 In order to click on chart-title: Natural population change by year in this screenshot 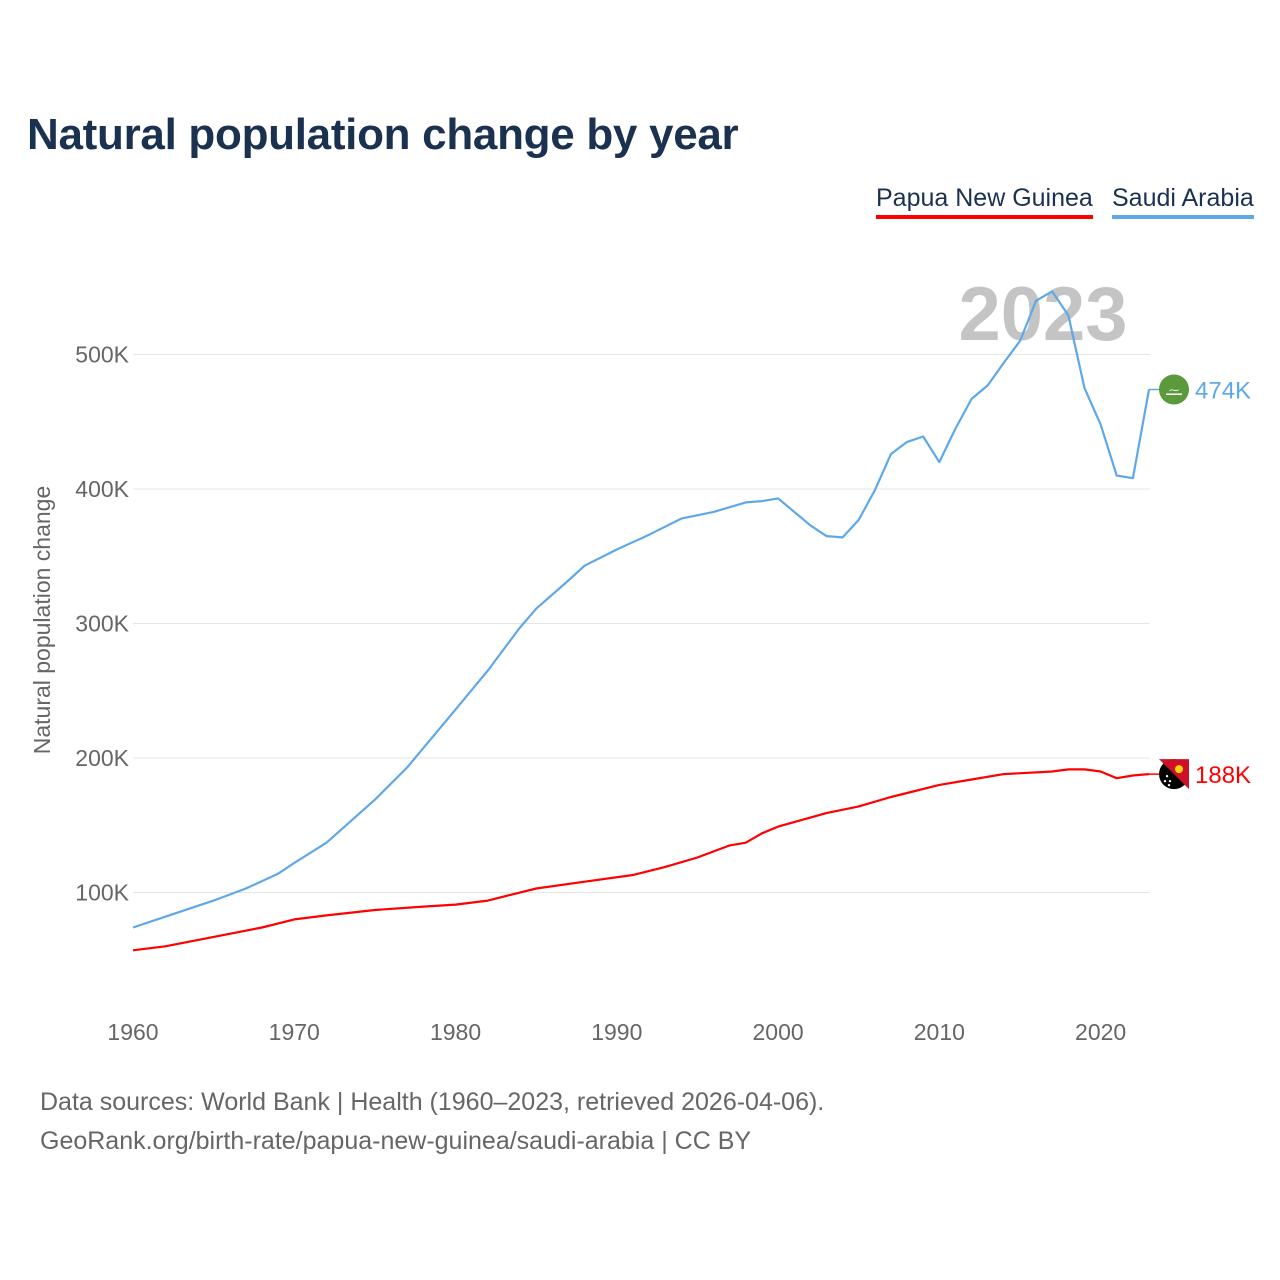, I will do `click(383, 134)`.